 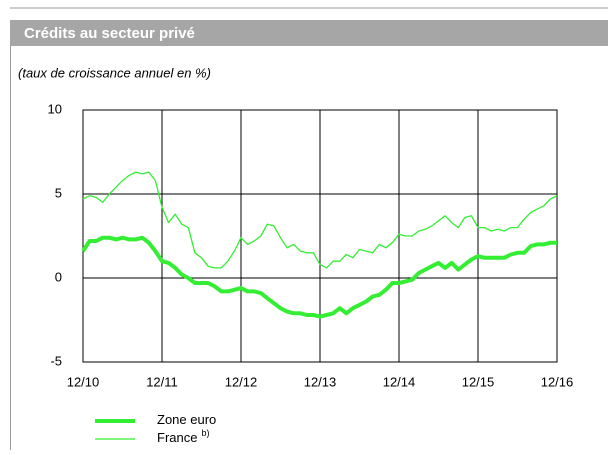 I want to click on chart-title: Crédits au secteur privé, so click(x=109, y=33).